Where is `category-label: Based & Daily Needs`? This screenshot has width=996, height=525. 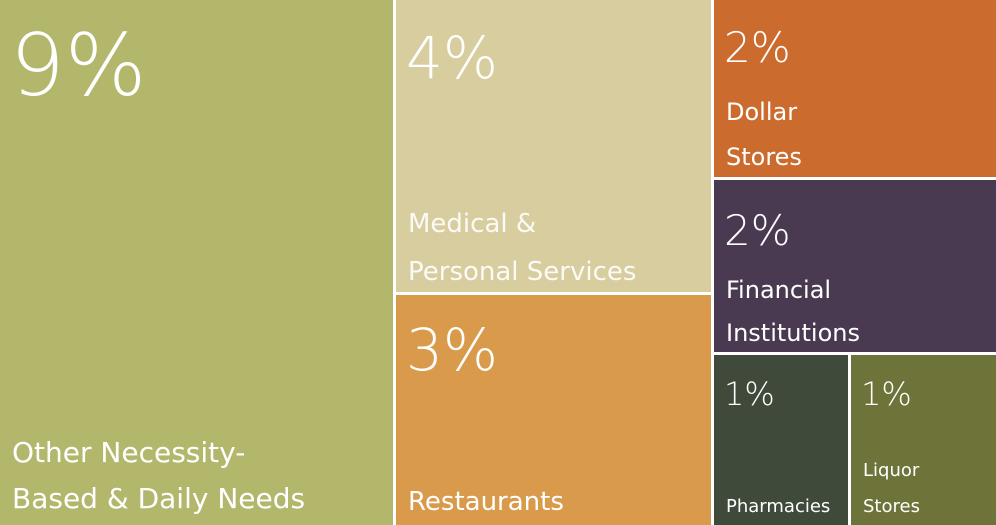
category-label: Based & Daily Needs is located at coordinates (158, 498).